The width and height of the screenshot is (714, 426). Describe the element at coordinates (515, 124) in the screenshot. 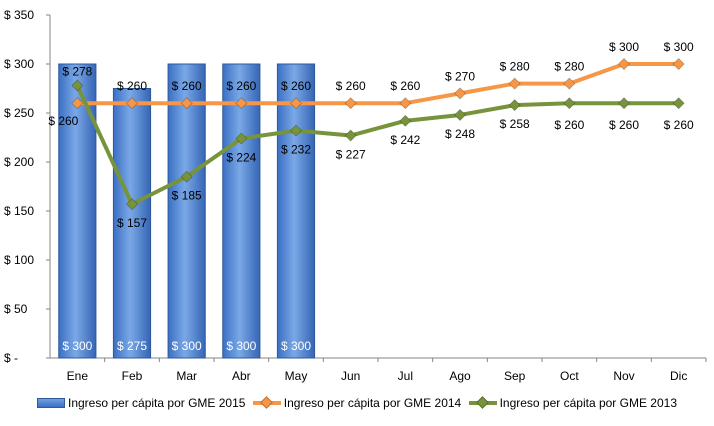

I see `data-label-2013: $ 258` at that location.